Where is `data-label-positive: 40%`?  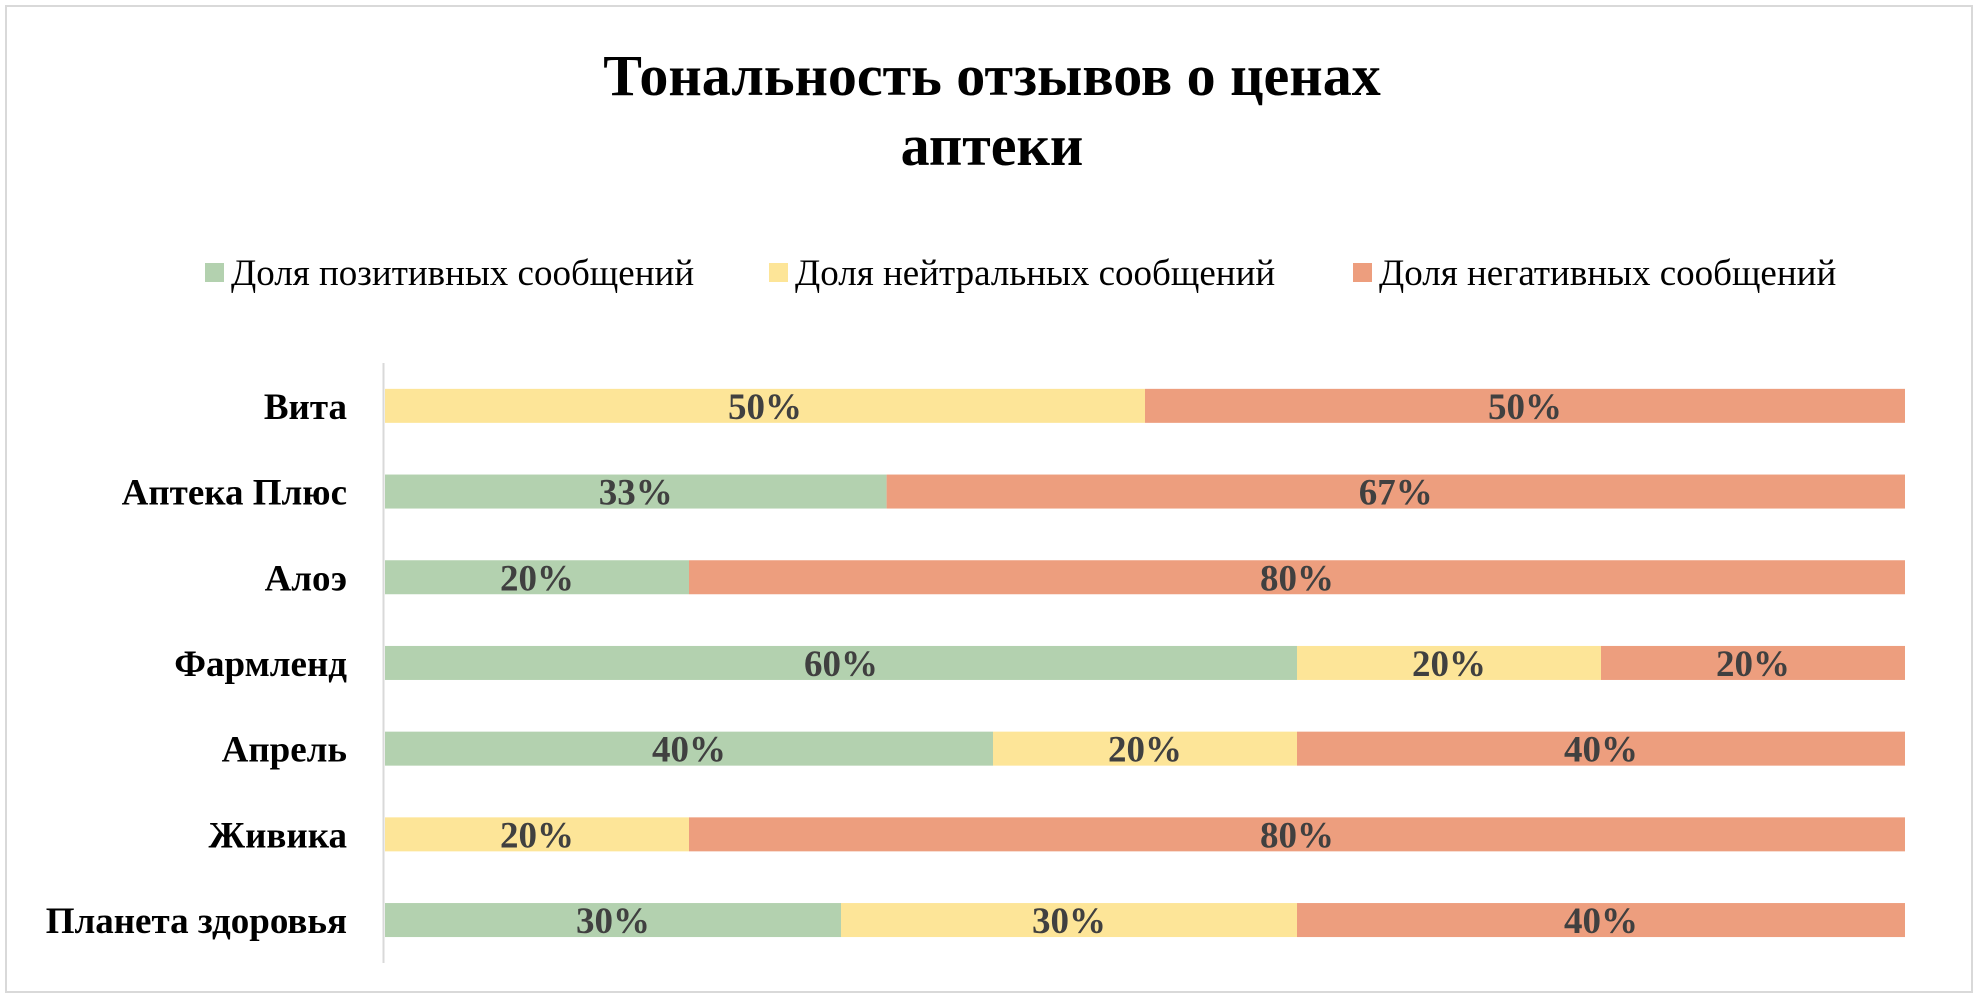 data-label-positive: 40% is located at coordinates (689, 750).